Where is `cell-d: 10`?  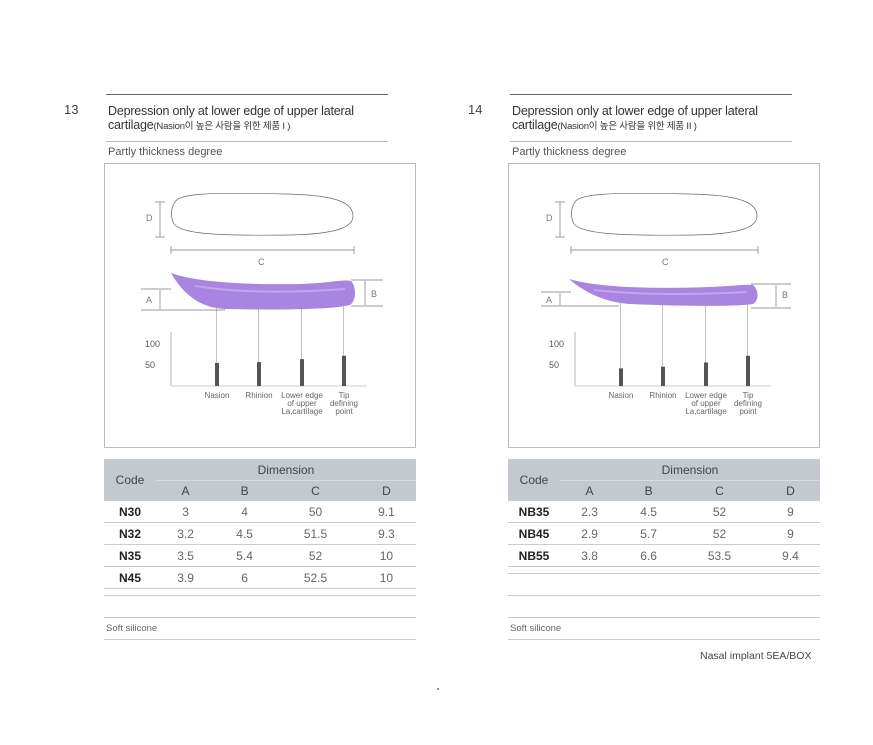
cell-d: 10 is located at coordinates (386, 555).